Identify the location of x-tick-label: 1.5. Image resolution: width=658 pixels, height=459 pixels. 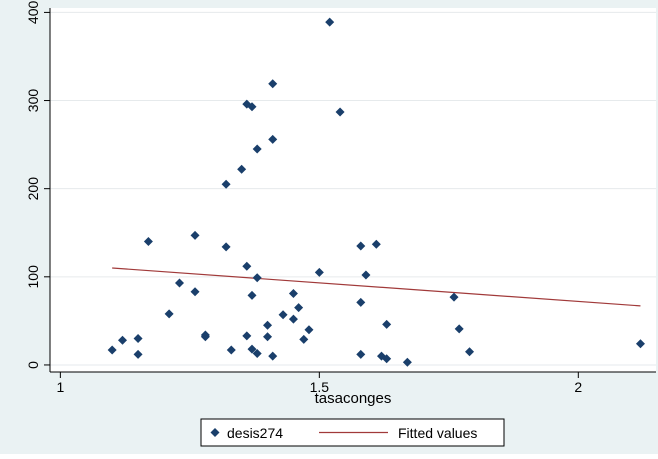
(320, 387).